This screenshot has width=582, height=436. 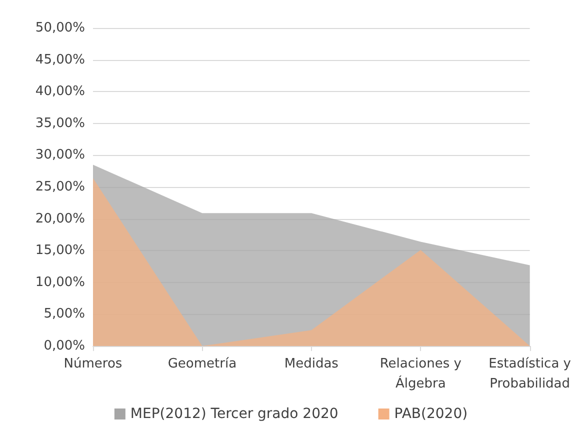 I want to click on x-tick-label: Estadística y Probabilidad, so click(x=530, y=374).